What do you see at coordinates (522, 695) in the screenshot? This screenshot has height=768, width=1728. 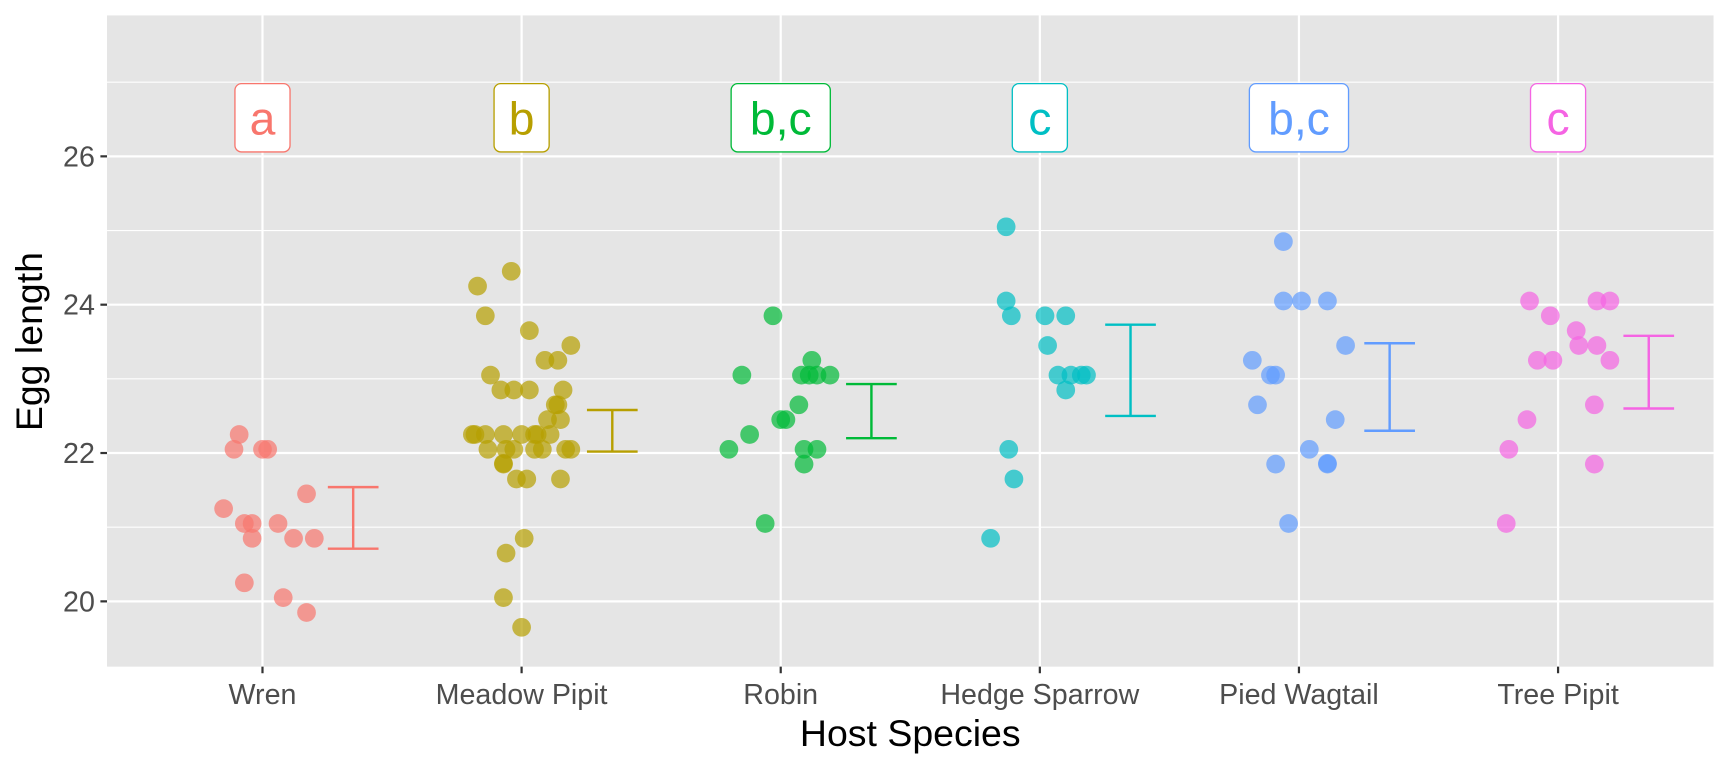 I see `x-tick-label: Meadow Pipit` at bounding box center [522, 695].